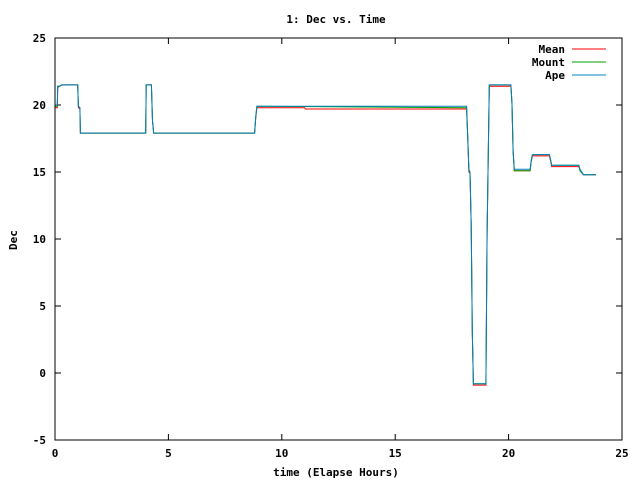 The height and width of the screenshot is (480, 640). Describe the element at coordinates (395, 453) in the screenshot. I see `x-tick-label: 15` at that location.